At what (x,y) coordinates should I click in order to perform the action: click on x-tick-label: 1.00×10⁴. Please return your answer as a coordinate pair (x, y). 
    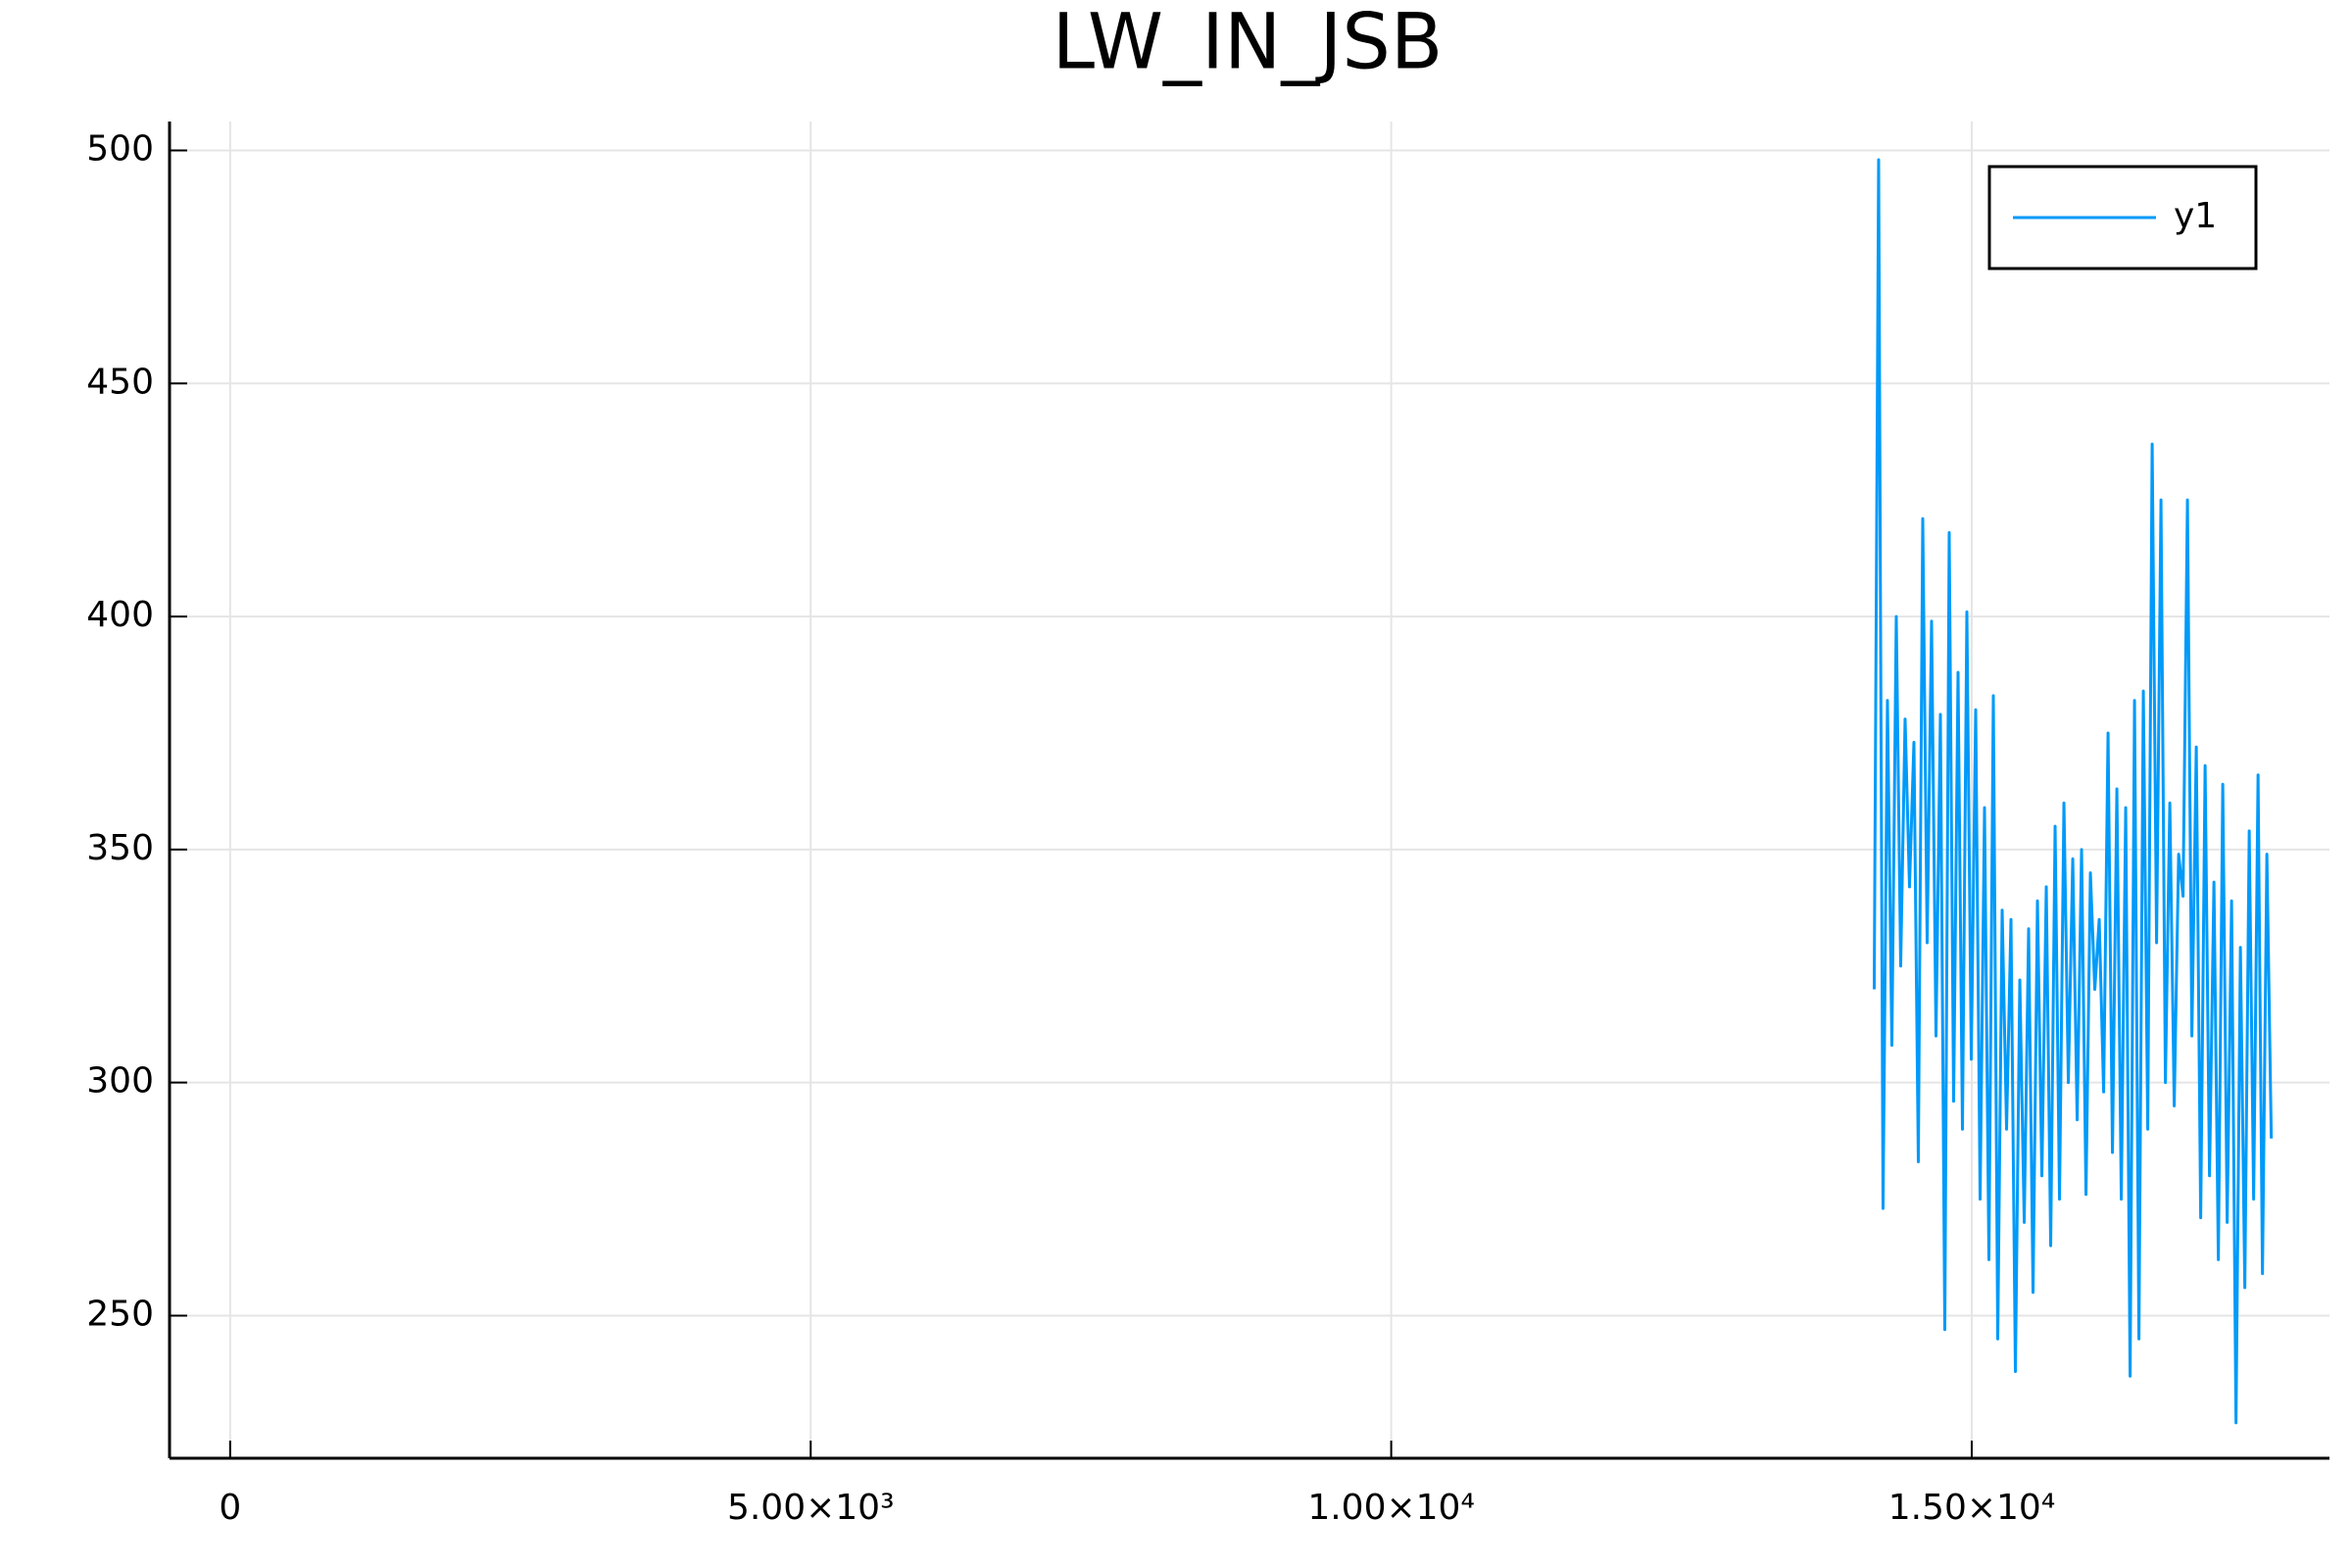
    Looking at the image, I should click on (1391, 1508).